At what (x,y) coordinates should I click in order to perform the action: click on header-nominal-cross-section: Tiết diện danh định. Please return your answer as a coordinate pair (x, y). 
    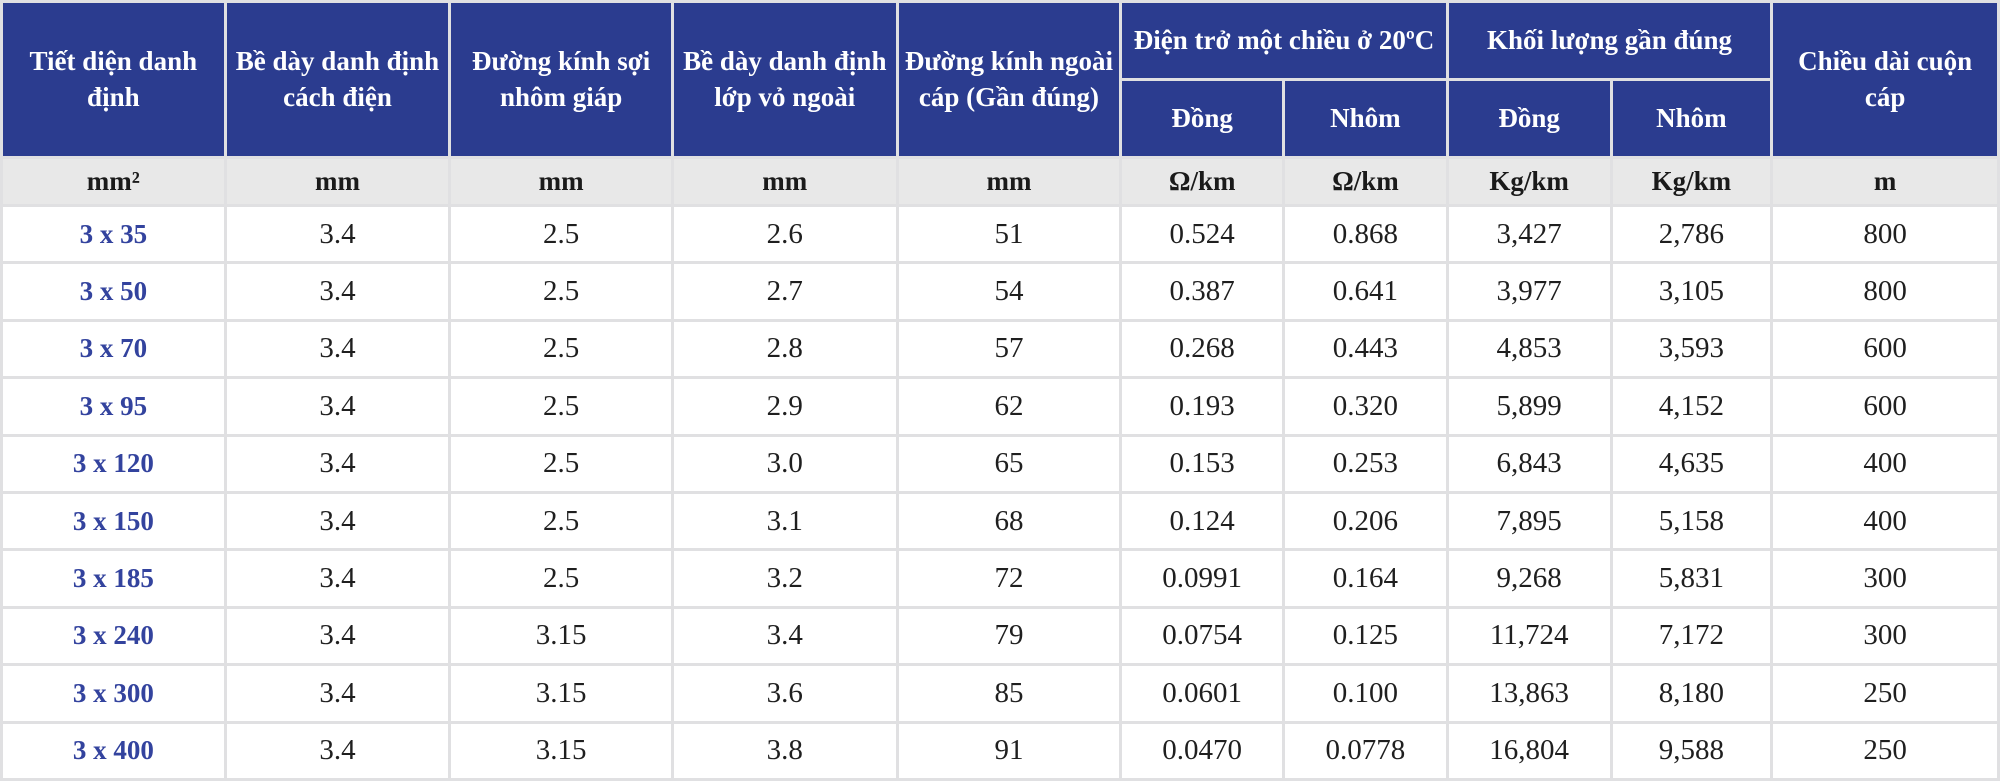
    Looking at the image, I should click on (113, 79).